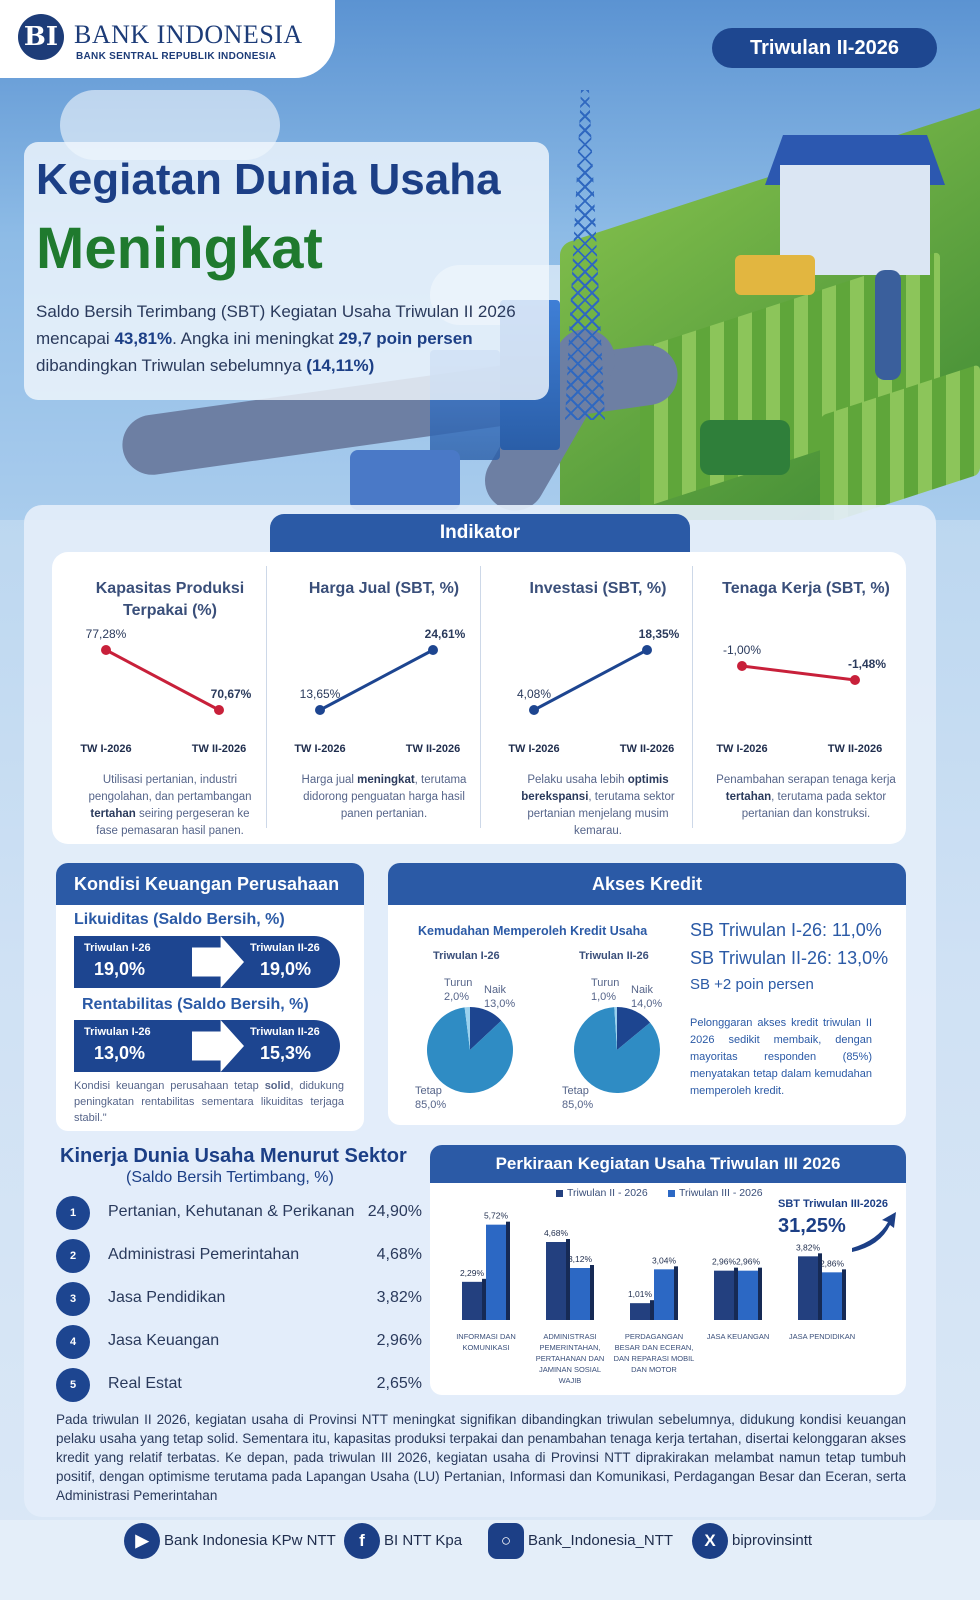 The image size is (980, 1600). What do you see at coordinates (742, 650) in the screenshot?
I see `indicator-value-label: -1,00%` at bounding box center [742, 650].